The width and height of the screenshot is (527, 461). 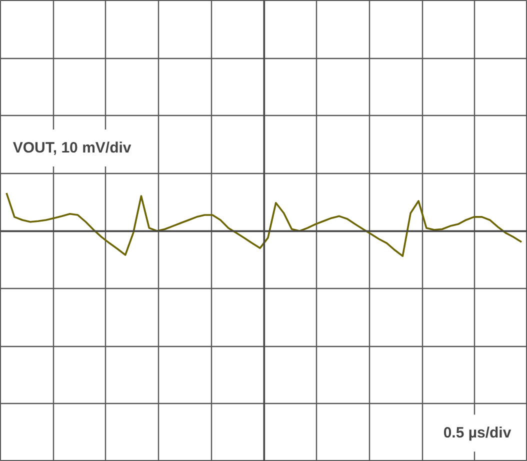 I want to click on text: 0.5 µs/div, so click(x=477, y=433).